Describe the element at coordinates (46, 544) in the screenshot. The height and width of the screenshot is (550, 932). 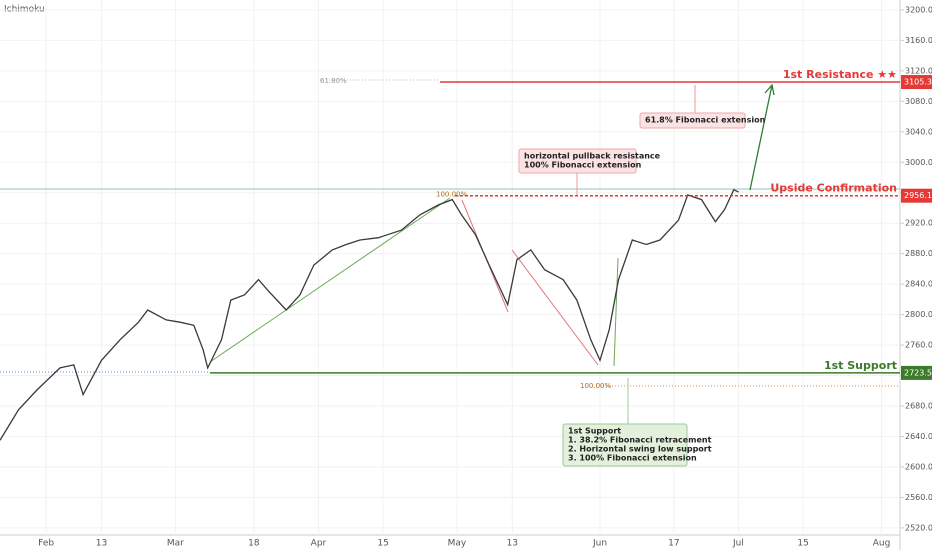
I see `x-tick-label: Feb` at that location.